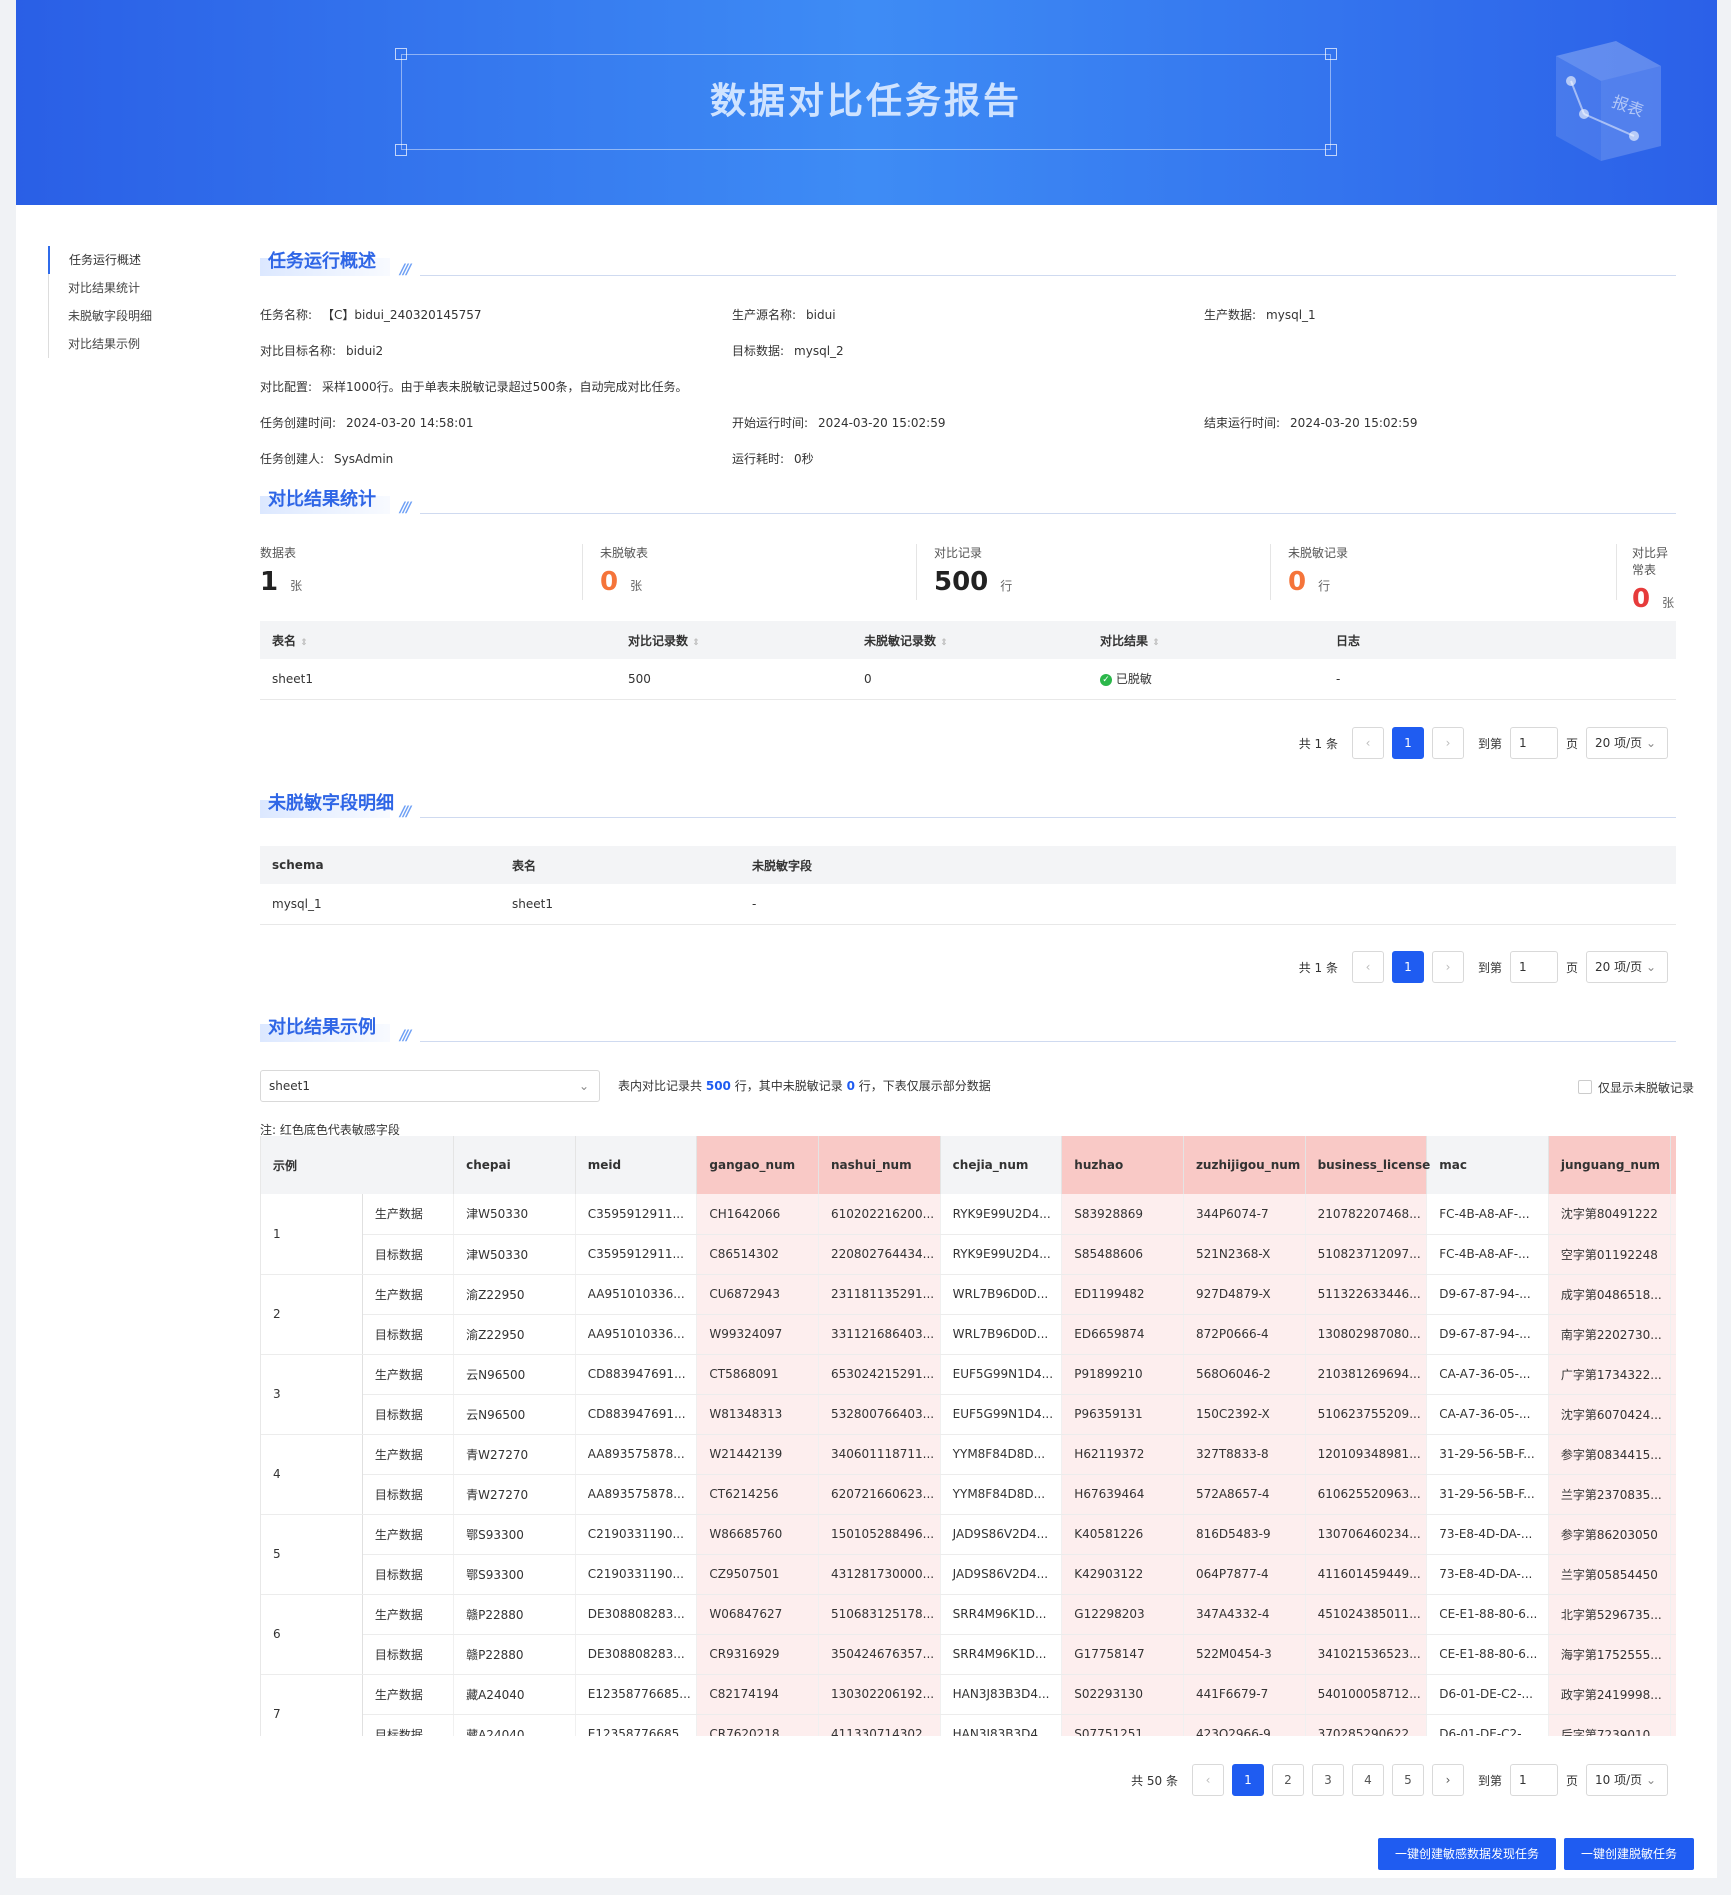  I want to click on section-title: 对比结果统计, so click(322, 499).